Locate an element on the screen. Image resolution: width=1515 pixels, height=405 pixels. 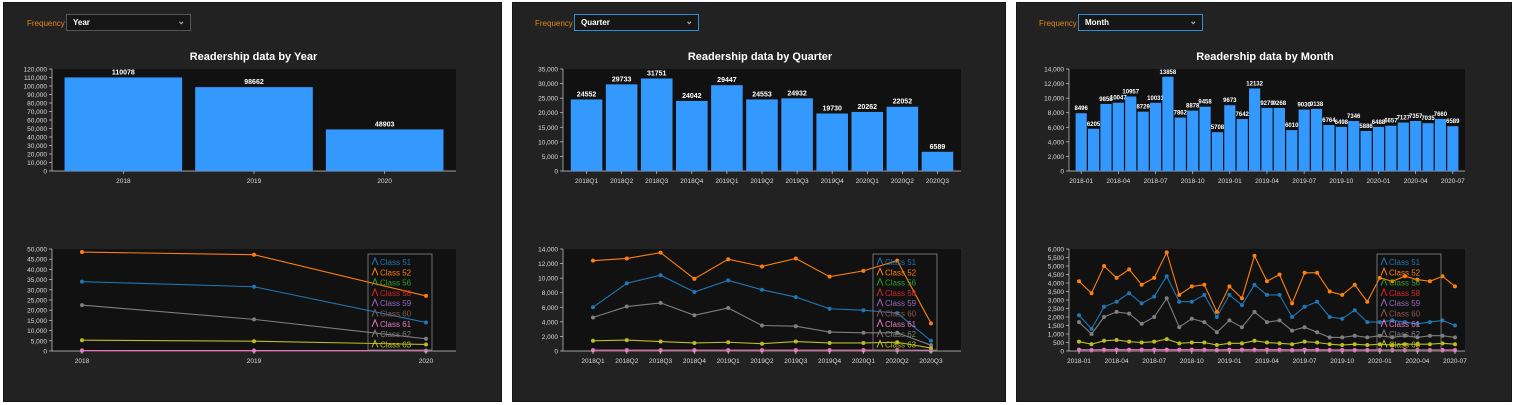
x-tick-label: 2018-04 is located at coordinates (1118, 181).